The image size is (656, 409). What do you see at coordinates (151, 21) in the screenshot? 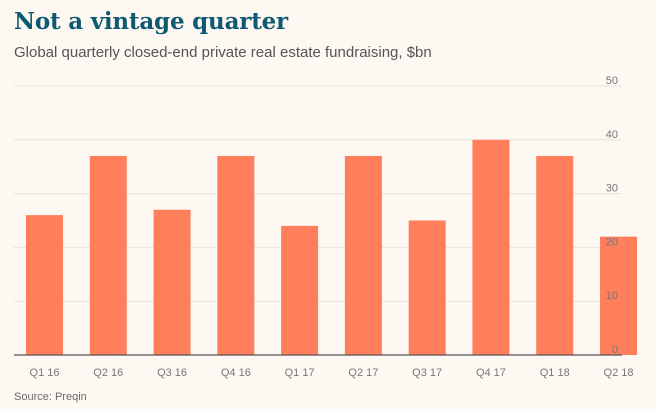
I see `chart-title: Not a vintage quarter` at bounding box center [151, 21].